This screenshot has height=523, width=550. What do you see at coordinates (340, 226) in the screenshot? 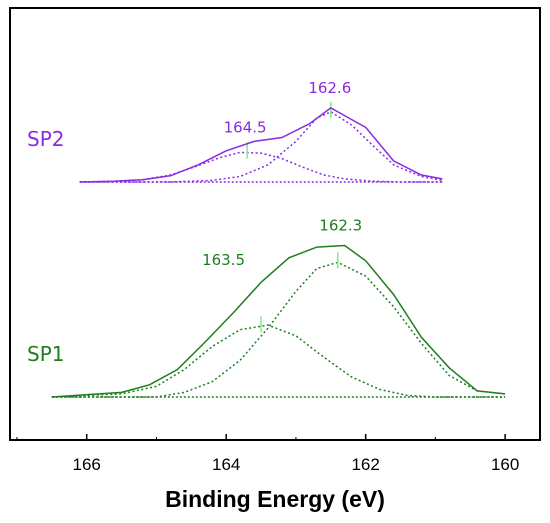
I see `peak-label: 162.3` at bounding box center [340, 226].